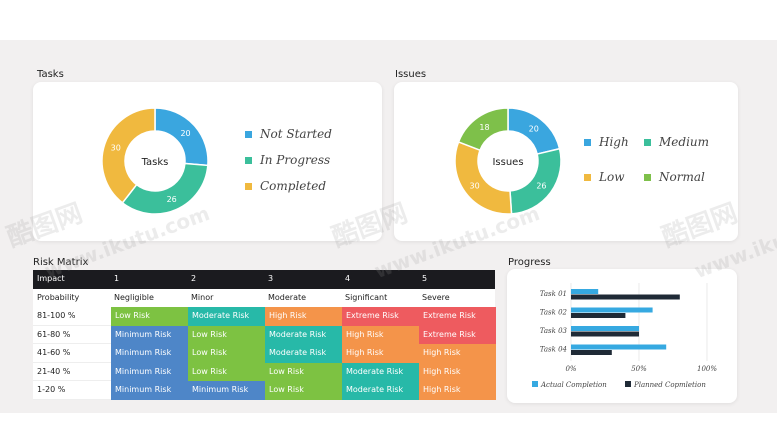  I want to click on tasks-legend-item: Completed, so click(288, 186).